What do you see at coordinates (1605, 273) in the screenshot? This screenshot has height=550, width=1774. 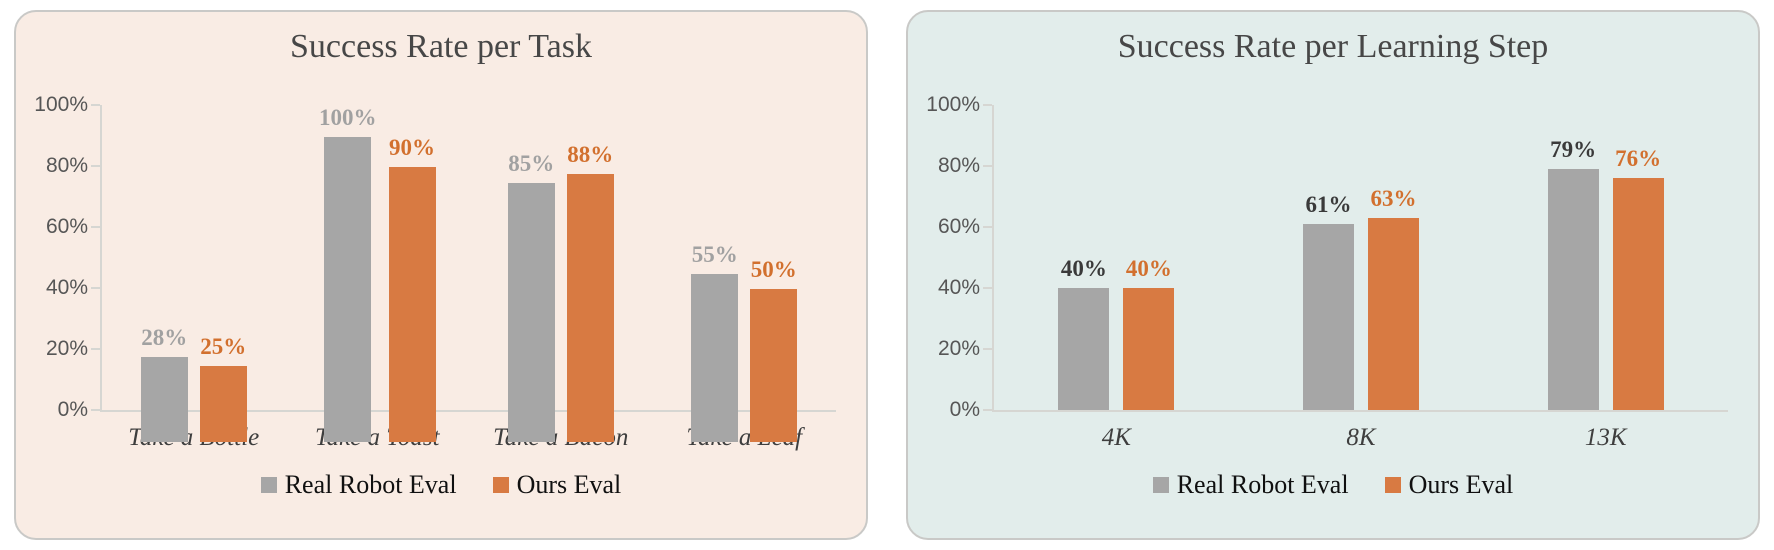 I see `bar-group: 79% 76%` at bounding box center [1605, 273].